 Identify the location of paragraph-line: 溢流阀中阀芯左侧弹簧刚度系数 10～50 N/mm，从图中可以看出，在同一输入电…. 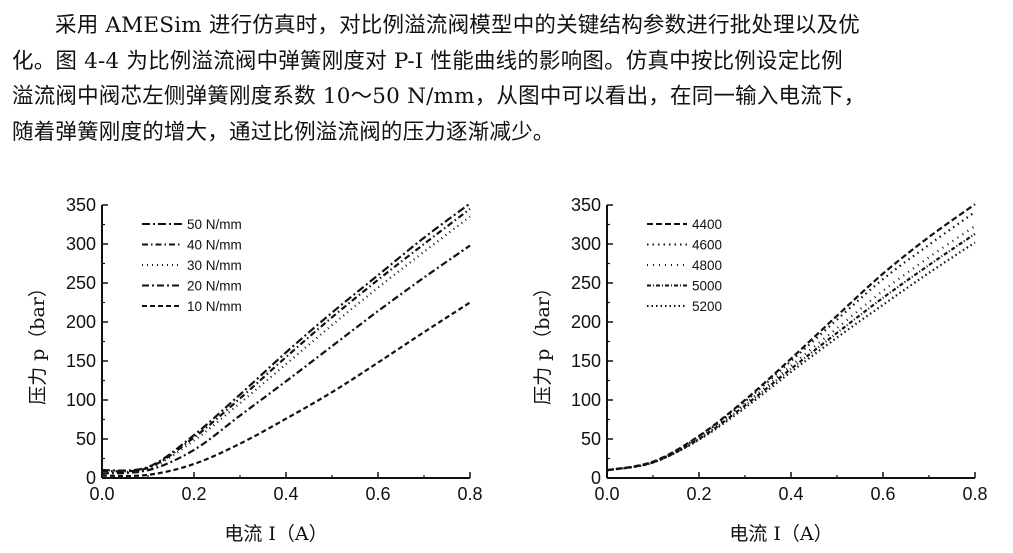
(439, 96).